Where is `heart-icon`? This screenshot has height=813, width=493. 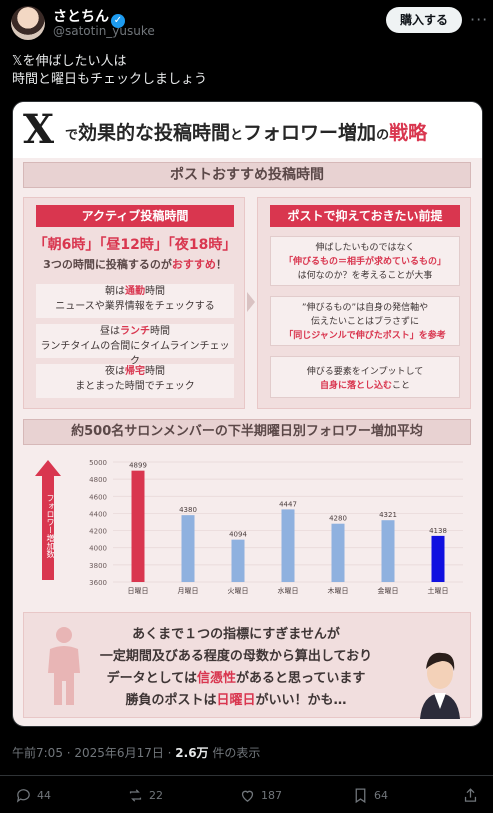
heart-icon is located at coordinates (247, 796).